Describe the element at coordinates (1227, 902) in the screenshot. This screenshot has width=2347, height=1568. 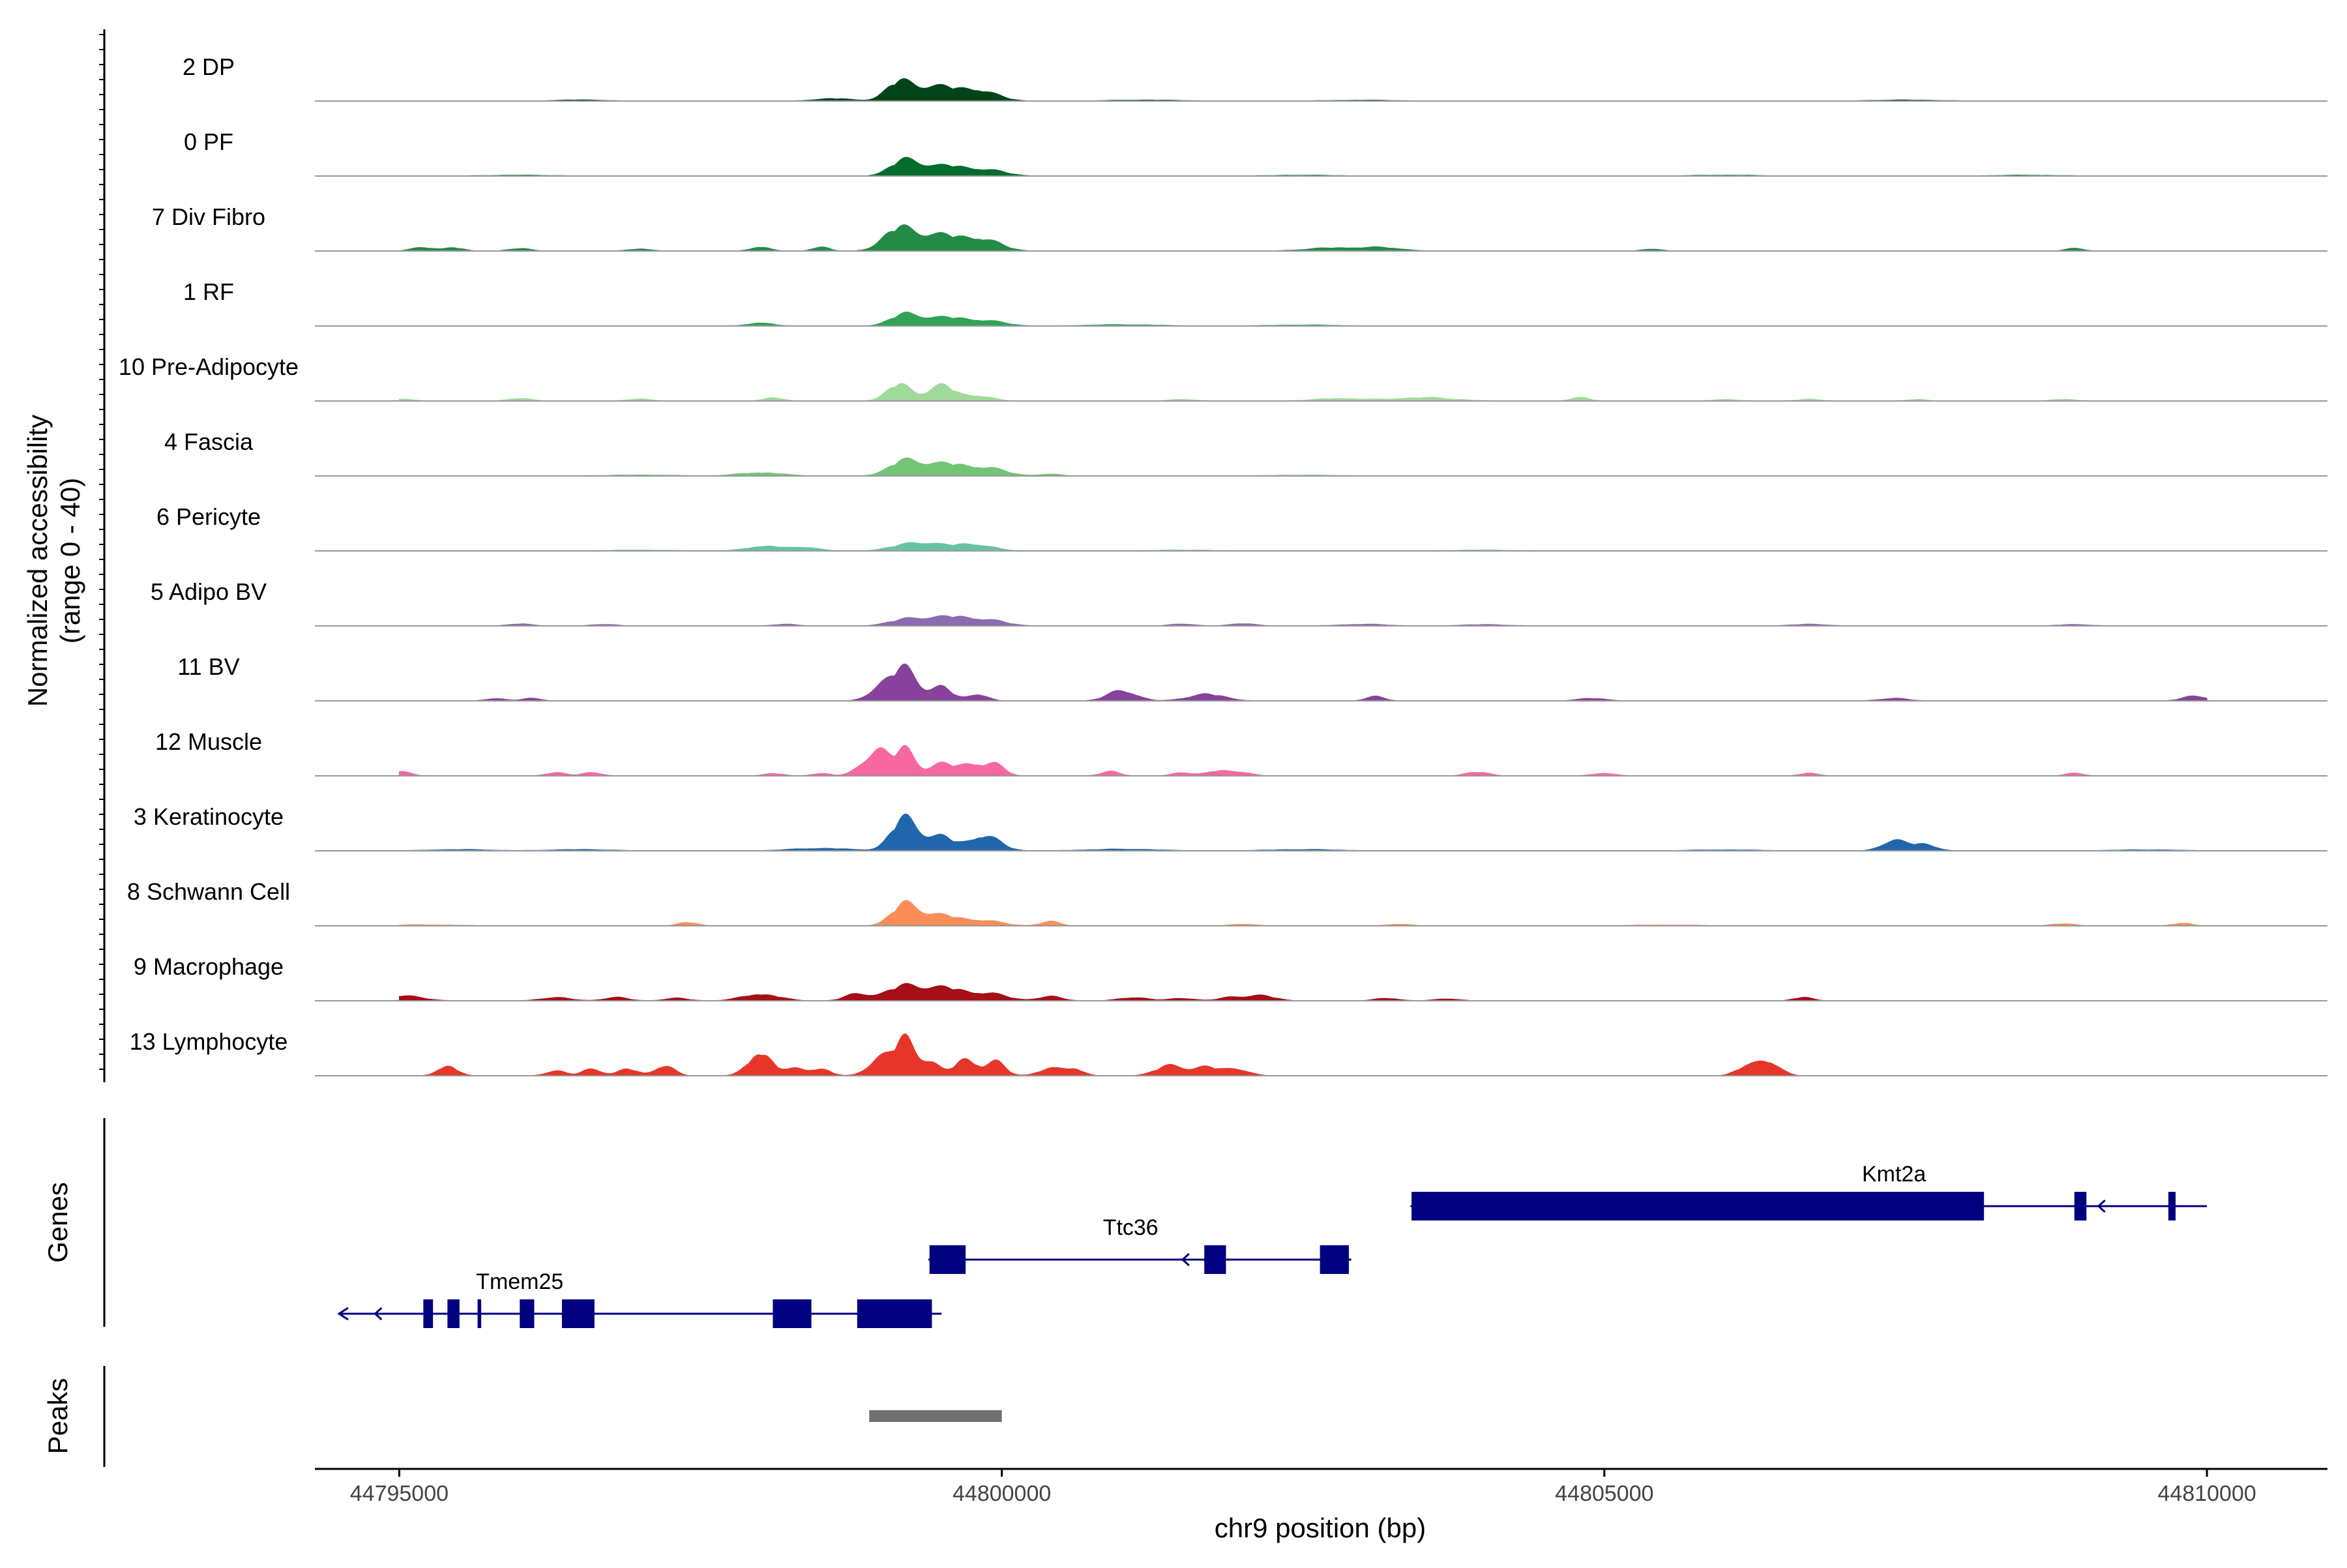
I see `track-8-schwann-cell: 8 Schwann Cell` at that location.